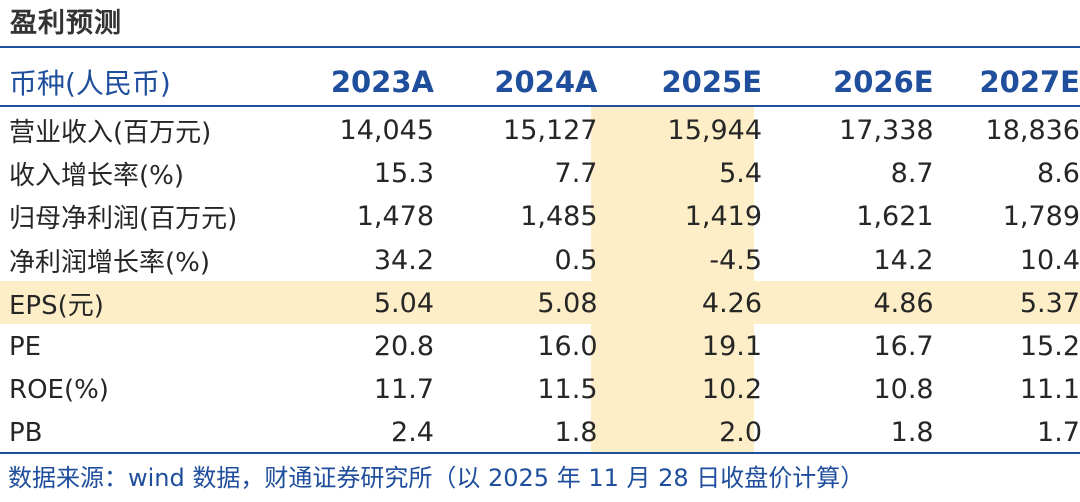 This screenshot has width=1080, height=502. I want to click on table-cell: 10.8, so click(903, 390).